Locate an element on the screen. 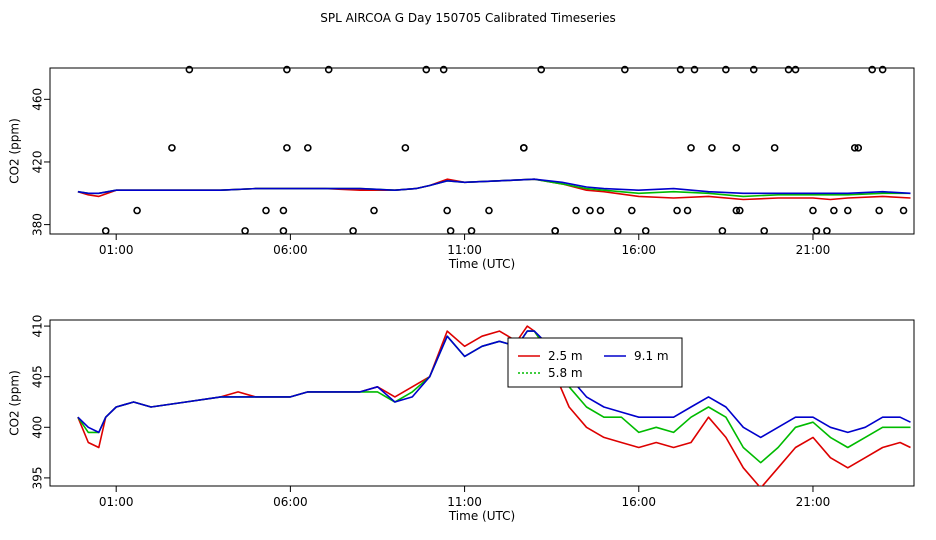  y-tick-label: 420 is located at coordinates (38, 162).